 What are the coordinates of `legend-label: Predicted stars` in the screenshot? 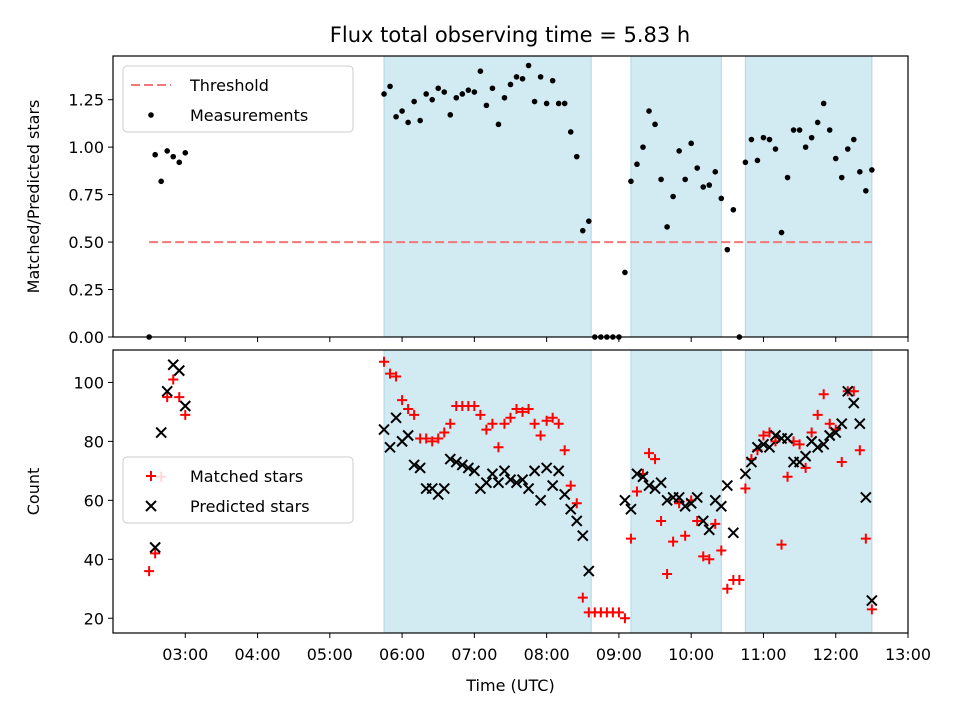 It's located at (250, 506).